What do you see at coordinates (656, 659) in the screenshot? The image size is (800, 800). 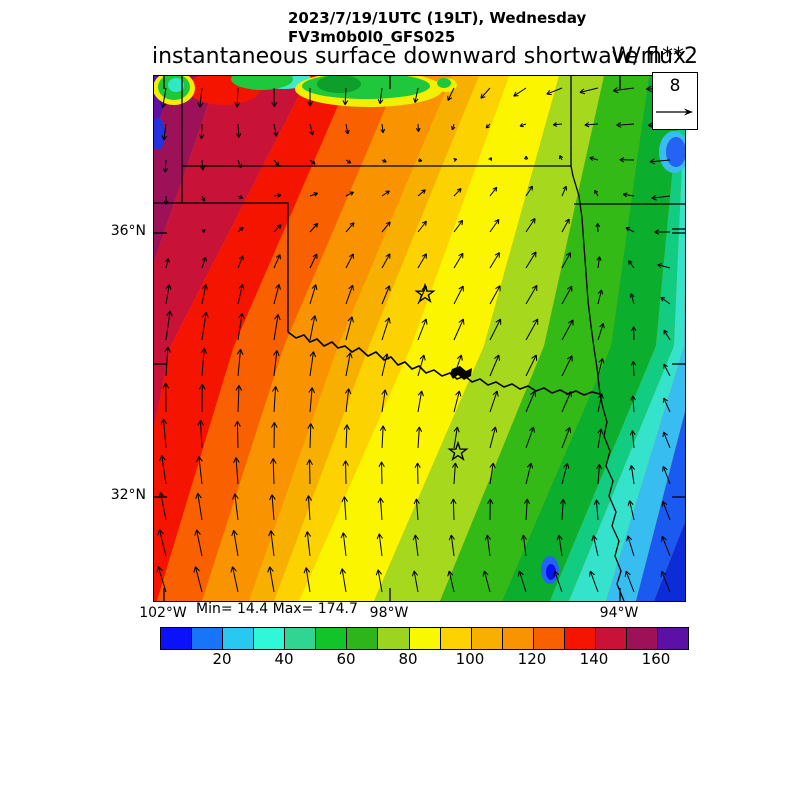 I see `colorbar-tick-label: 160` at bounding box center [656, 659].